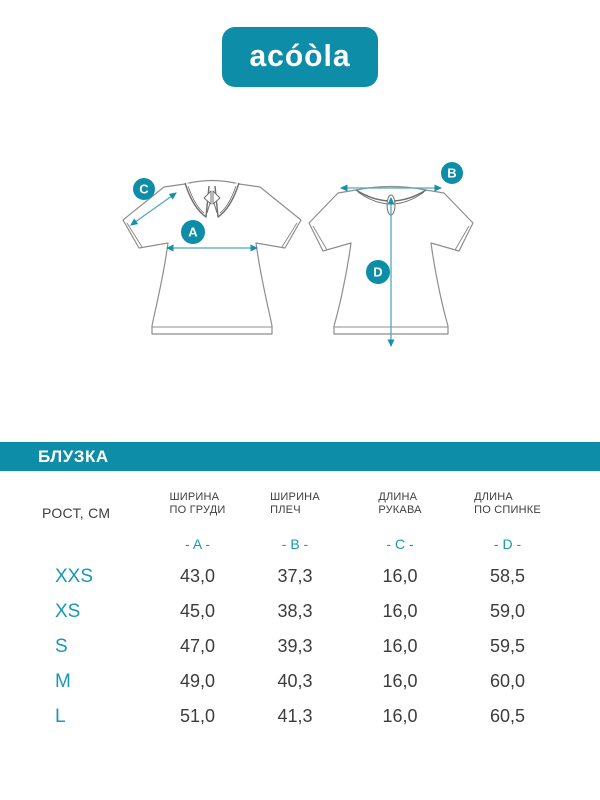 This screenshot has width=600, height=800. I want to click on badge-a-letter: A, so click(193, 232).